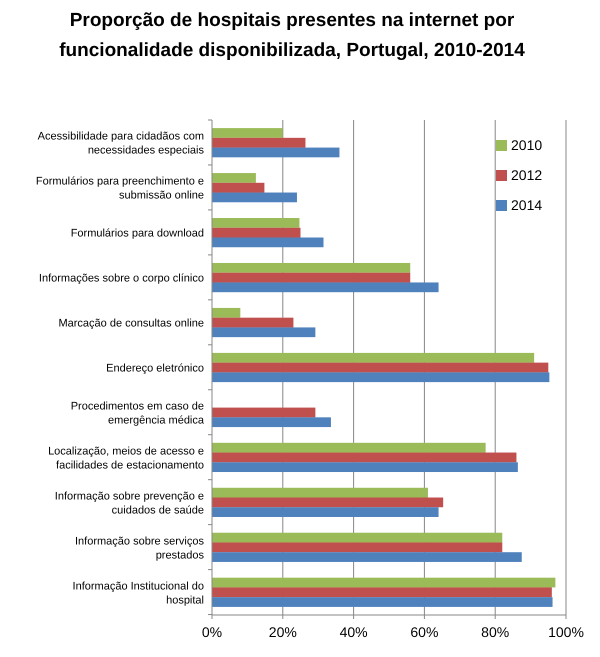 Image resolution: width=600 pixels, height=657 pixels. What do you see at coordinates (495, 632) in the screenshot?
I see `x-tick-label: 80%` at bounding box center [495, 632].